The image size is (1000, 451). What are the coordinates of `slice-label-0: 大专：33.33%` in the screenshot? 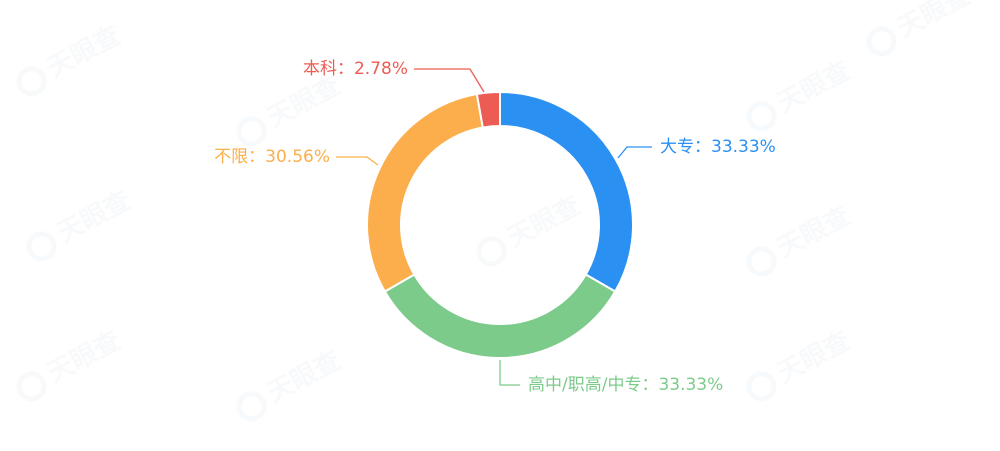 It's located at (718, 147).